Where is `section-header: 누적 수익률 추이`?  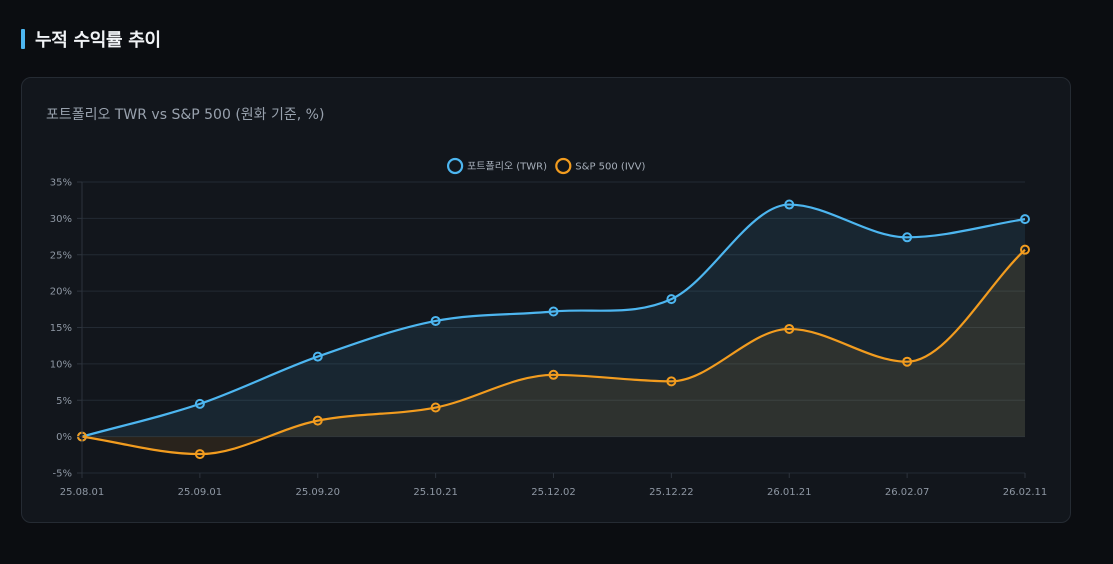
section-header: 누적 수익률 추이 is located at coordinates (91, 39).